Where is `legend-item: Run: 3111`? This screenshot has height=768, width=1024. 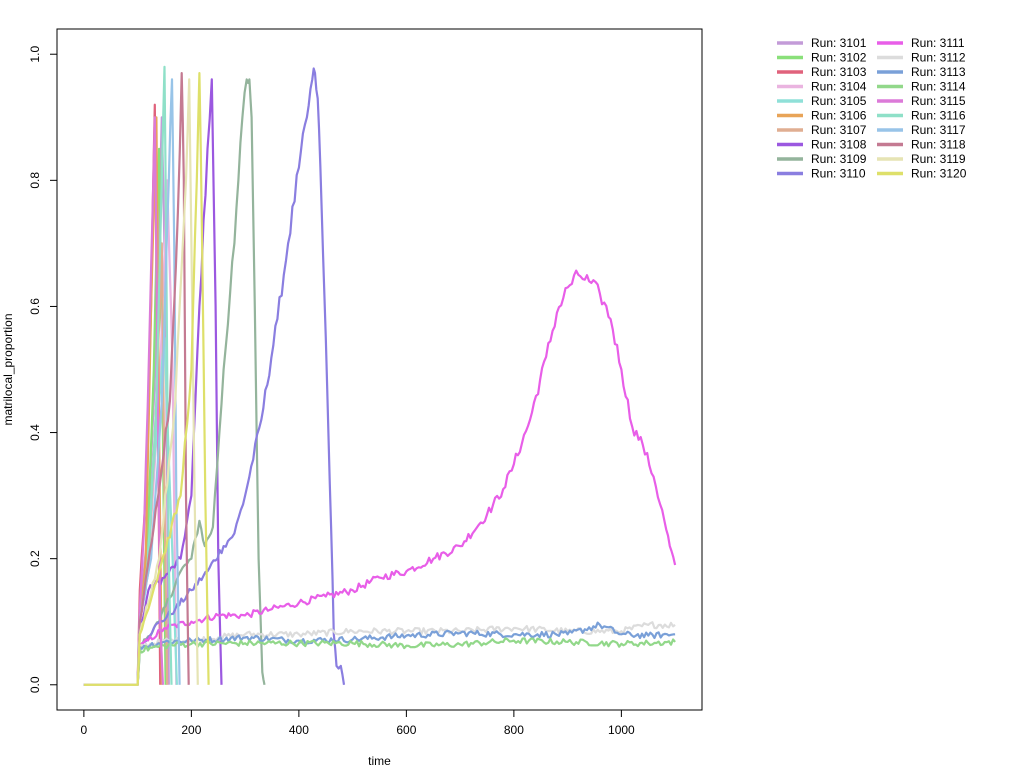
legend-item: Run: 3111 is located at coordinates (921, 43).